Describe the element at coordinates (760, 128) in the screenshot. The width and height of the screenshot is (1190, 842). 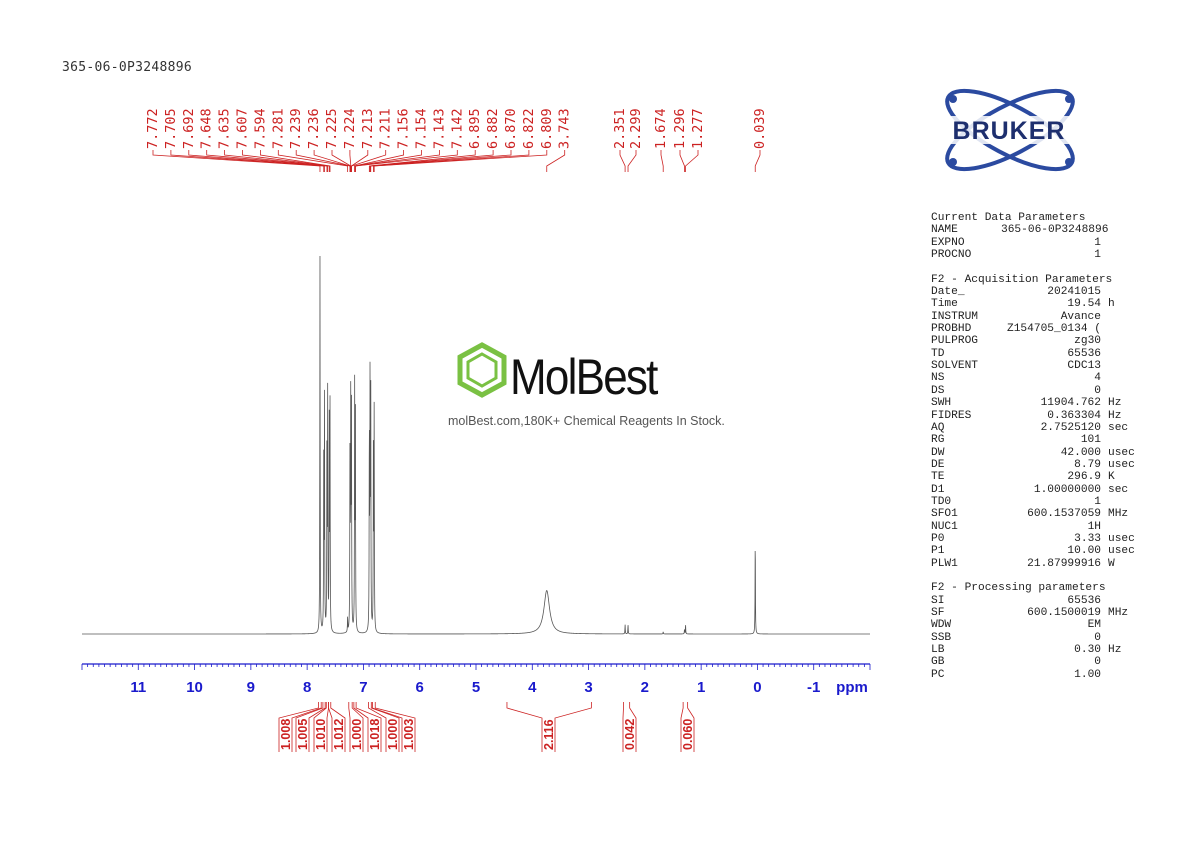
I see `peak-label-text: 0.039` at that location.